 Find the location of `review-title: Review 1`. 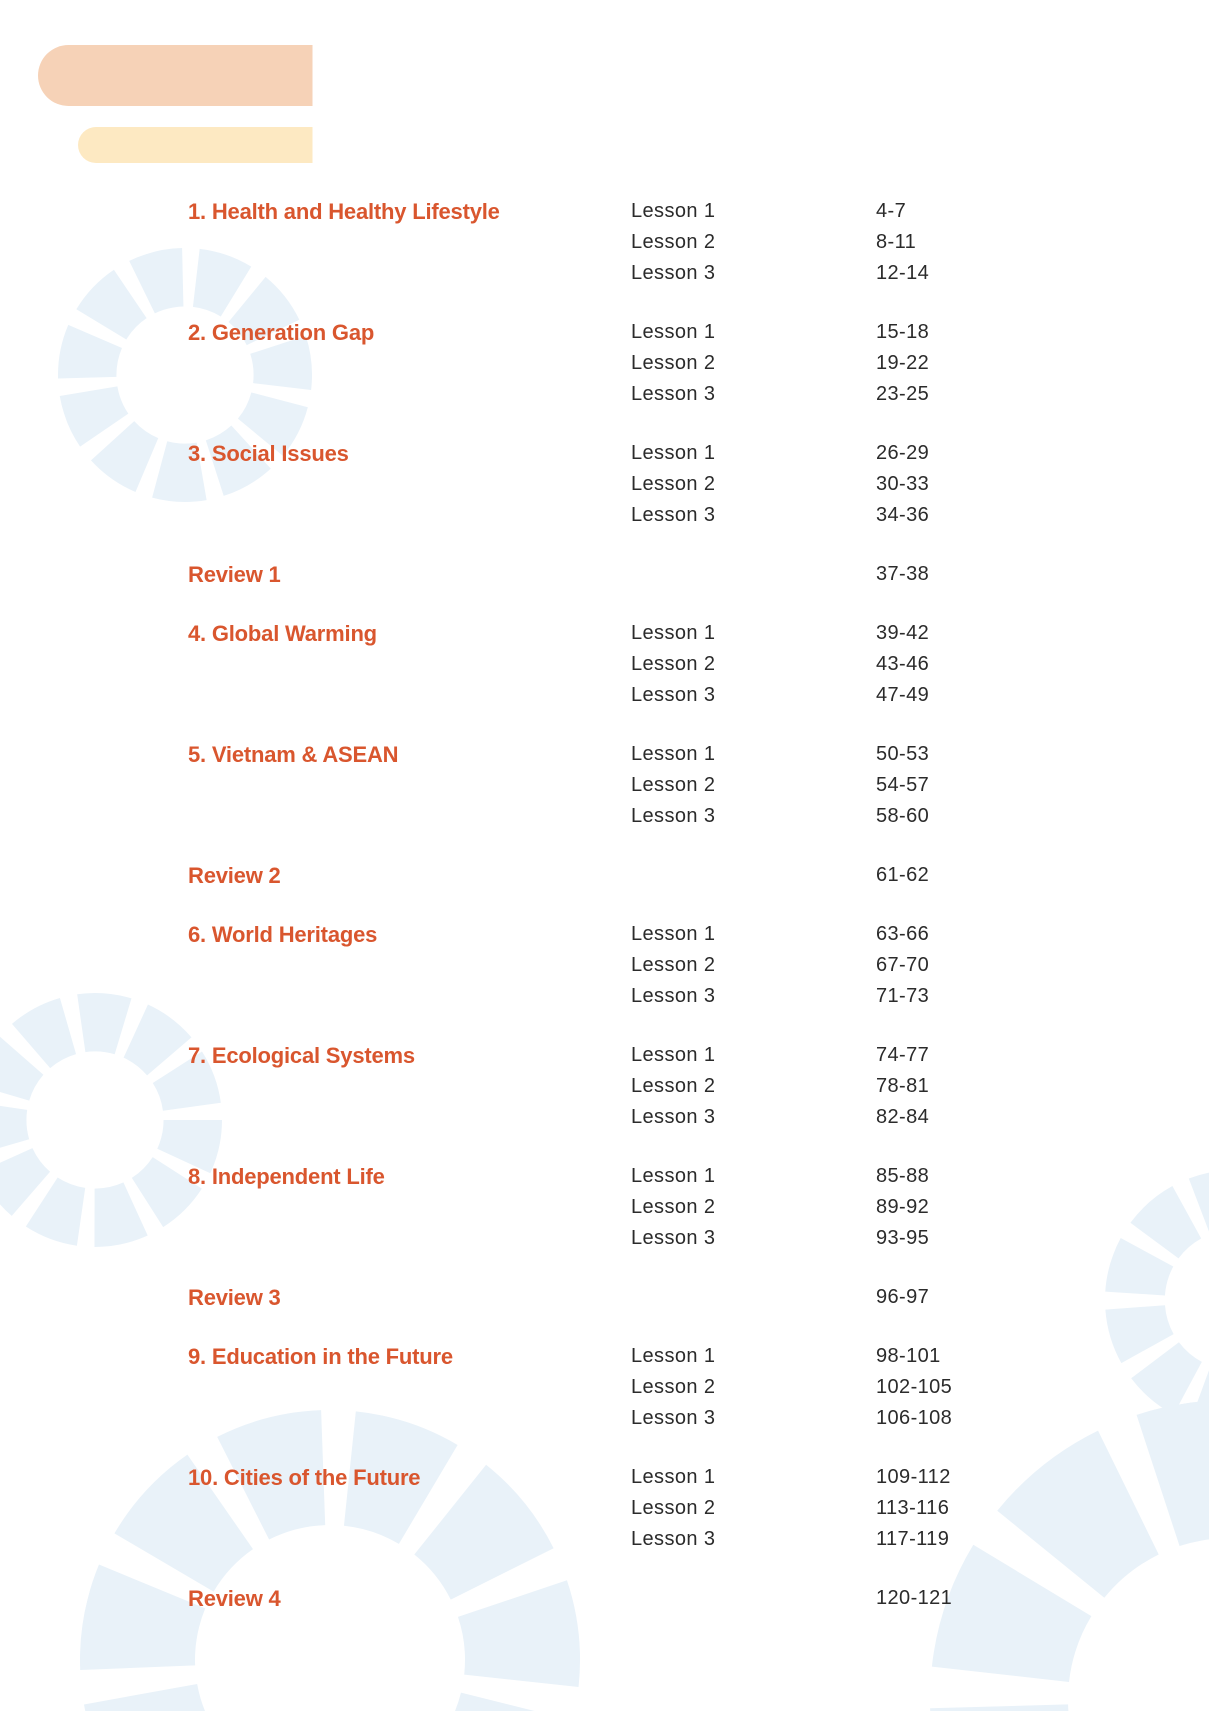

review-title: Review 1 is located at coordinates (234, 574).